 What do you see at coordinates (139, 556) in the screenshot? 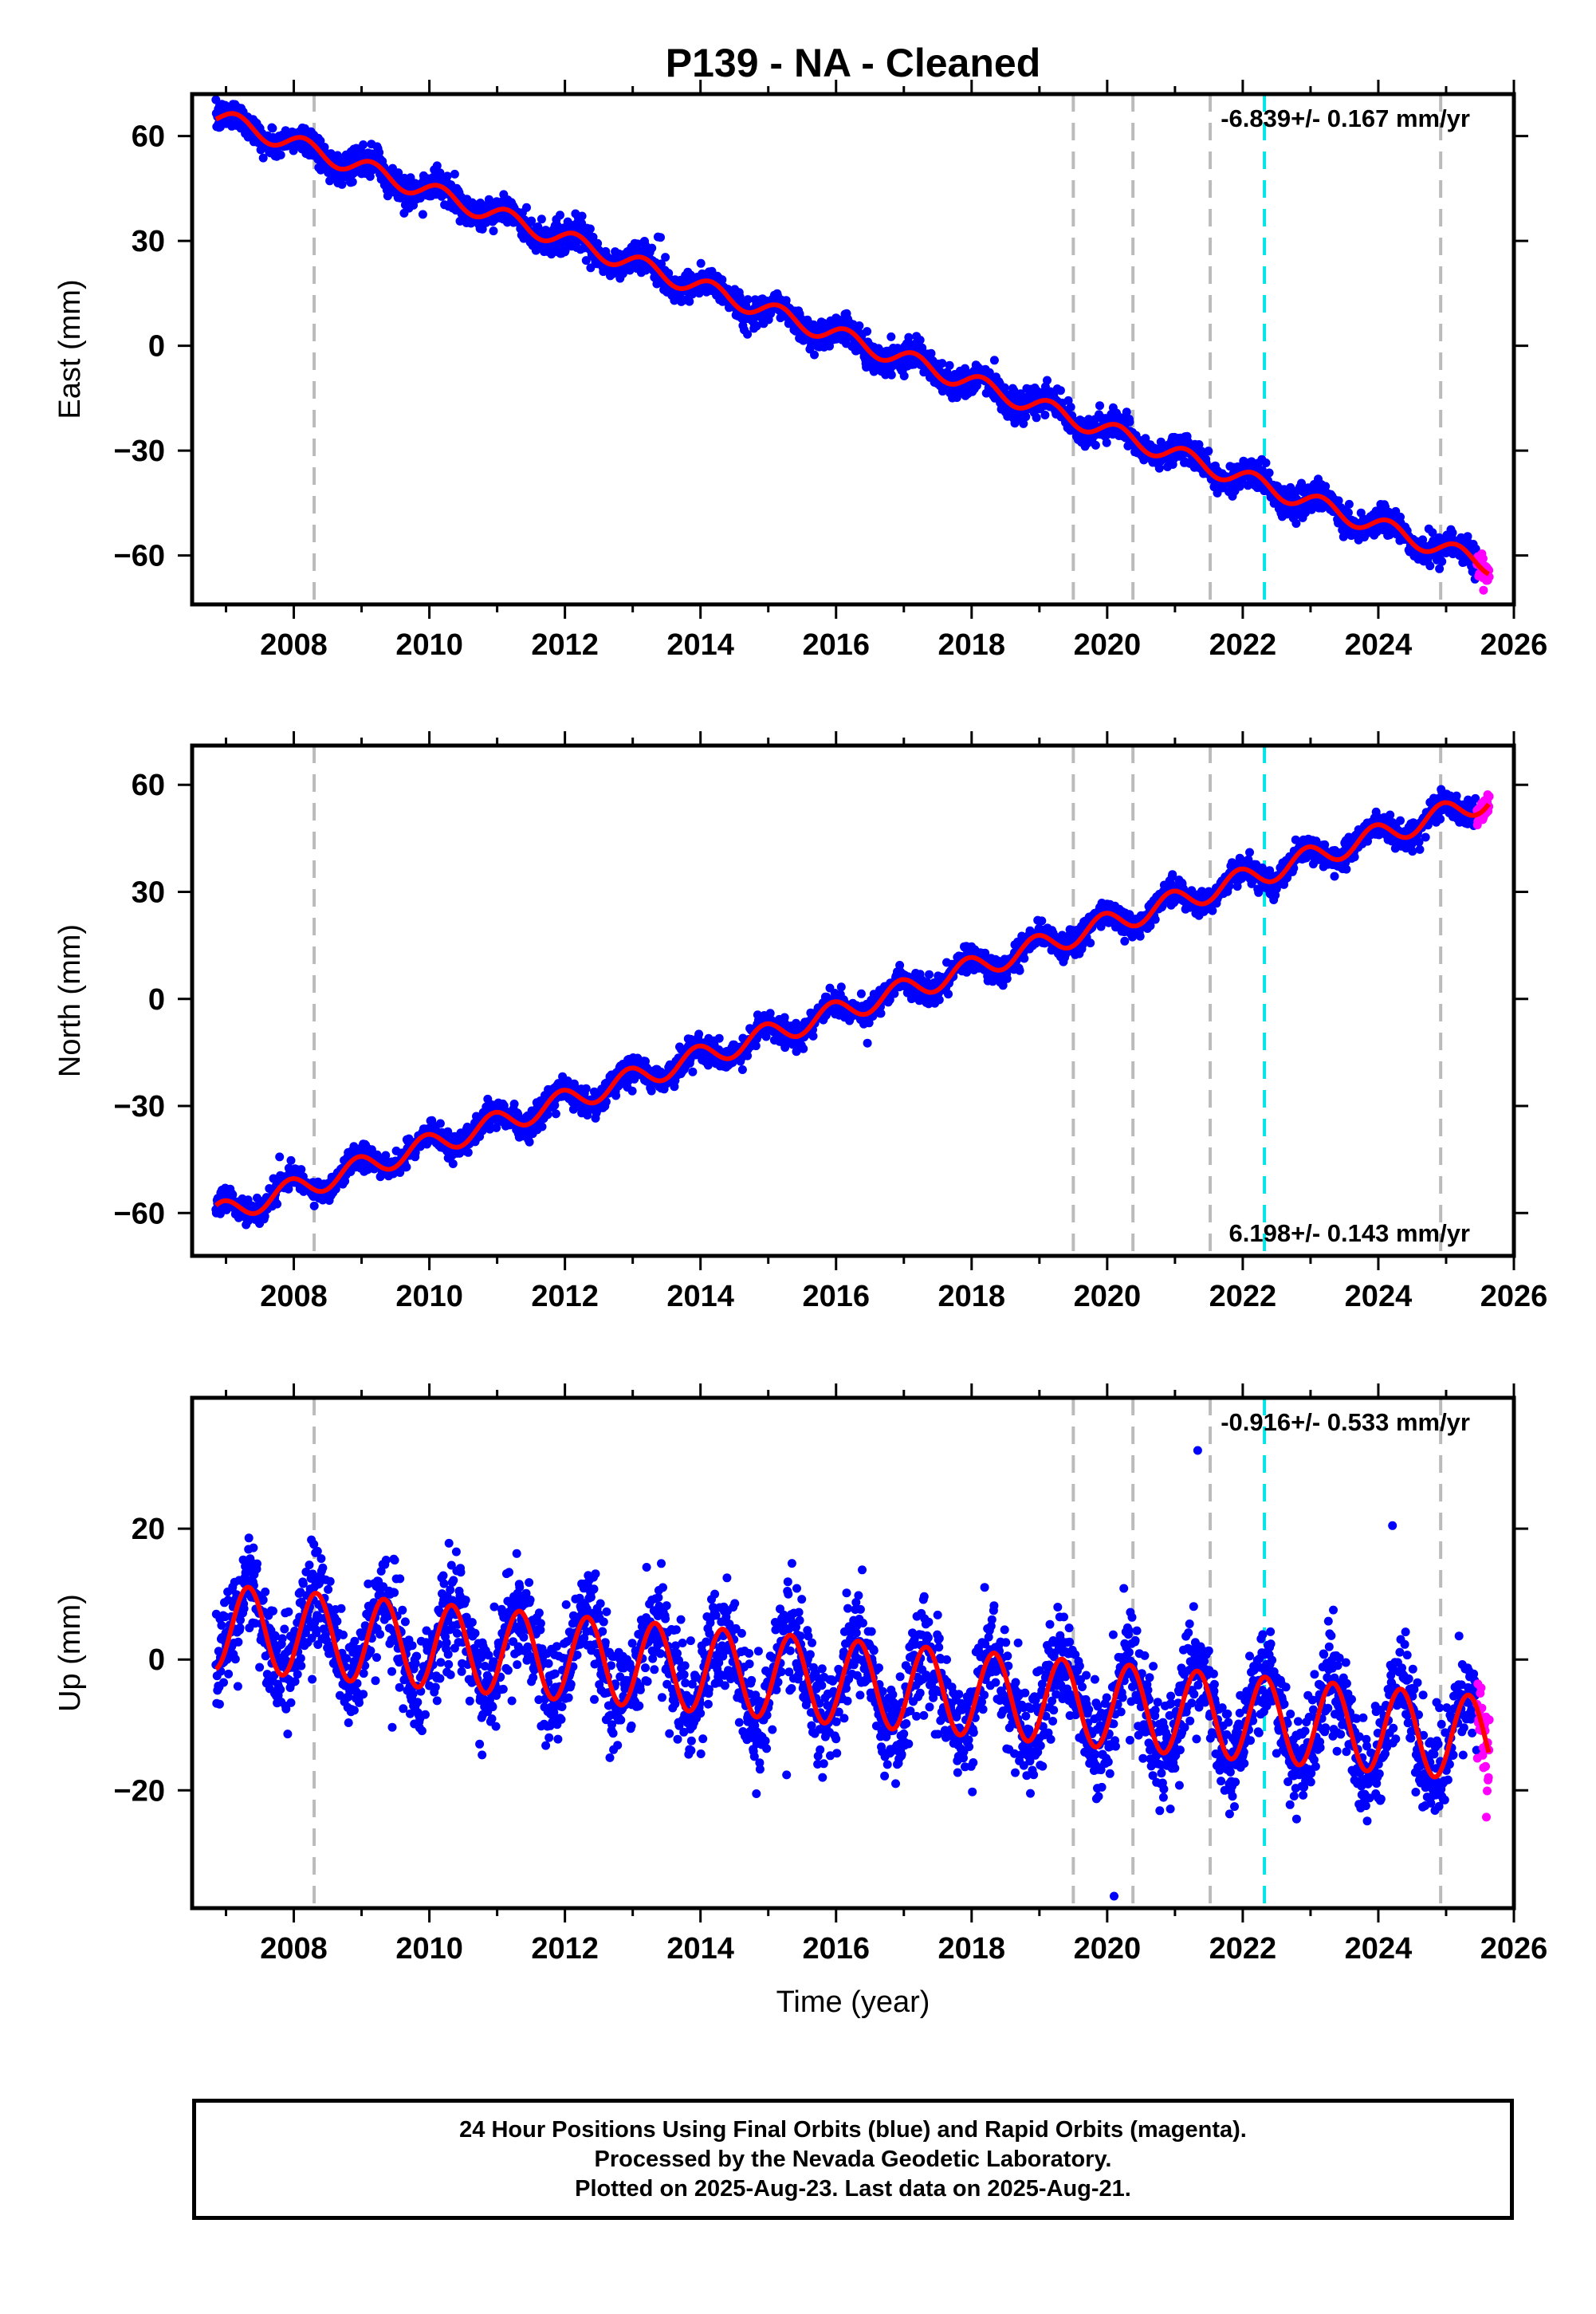
I see `y-tick-label: −60` at bounding box center [139, 556].